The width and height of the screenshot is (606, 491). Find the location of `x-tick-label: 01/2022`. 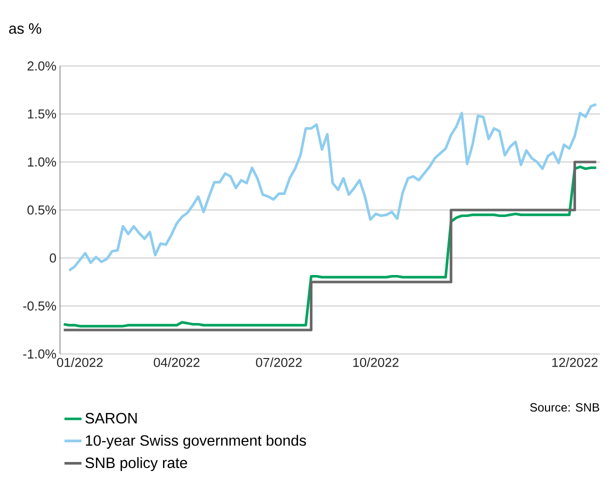

x-tick-label: 01/2022 is located at coordinates (79, 363).